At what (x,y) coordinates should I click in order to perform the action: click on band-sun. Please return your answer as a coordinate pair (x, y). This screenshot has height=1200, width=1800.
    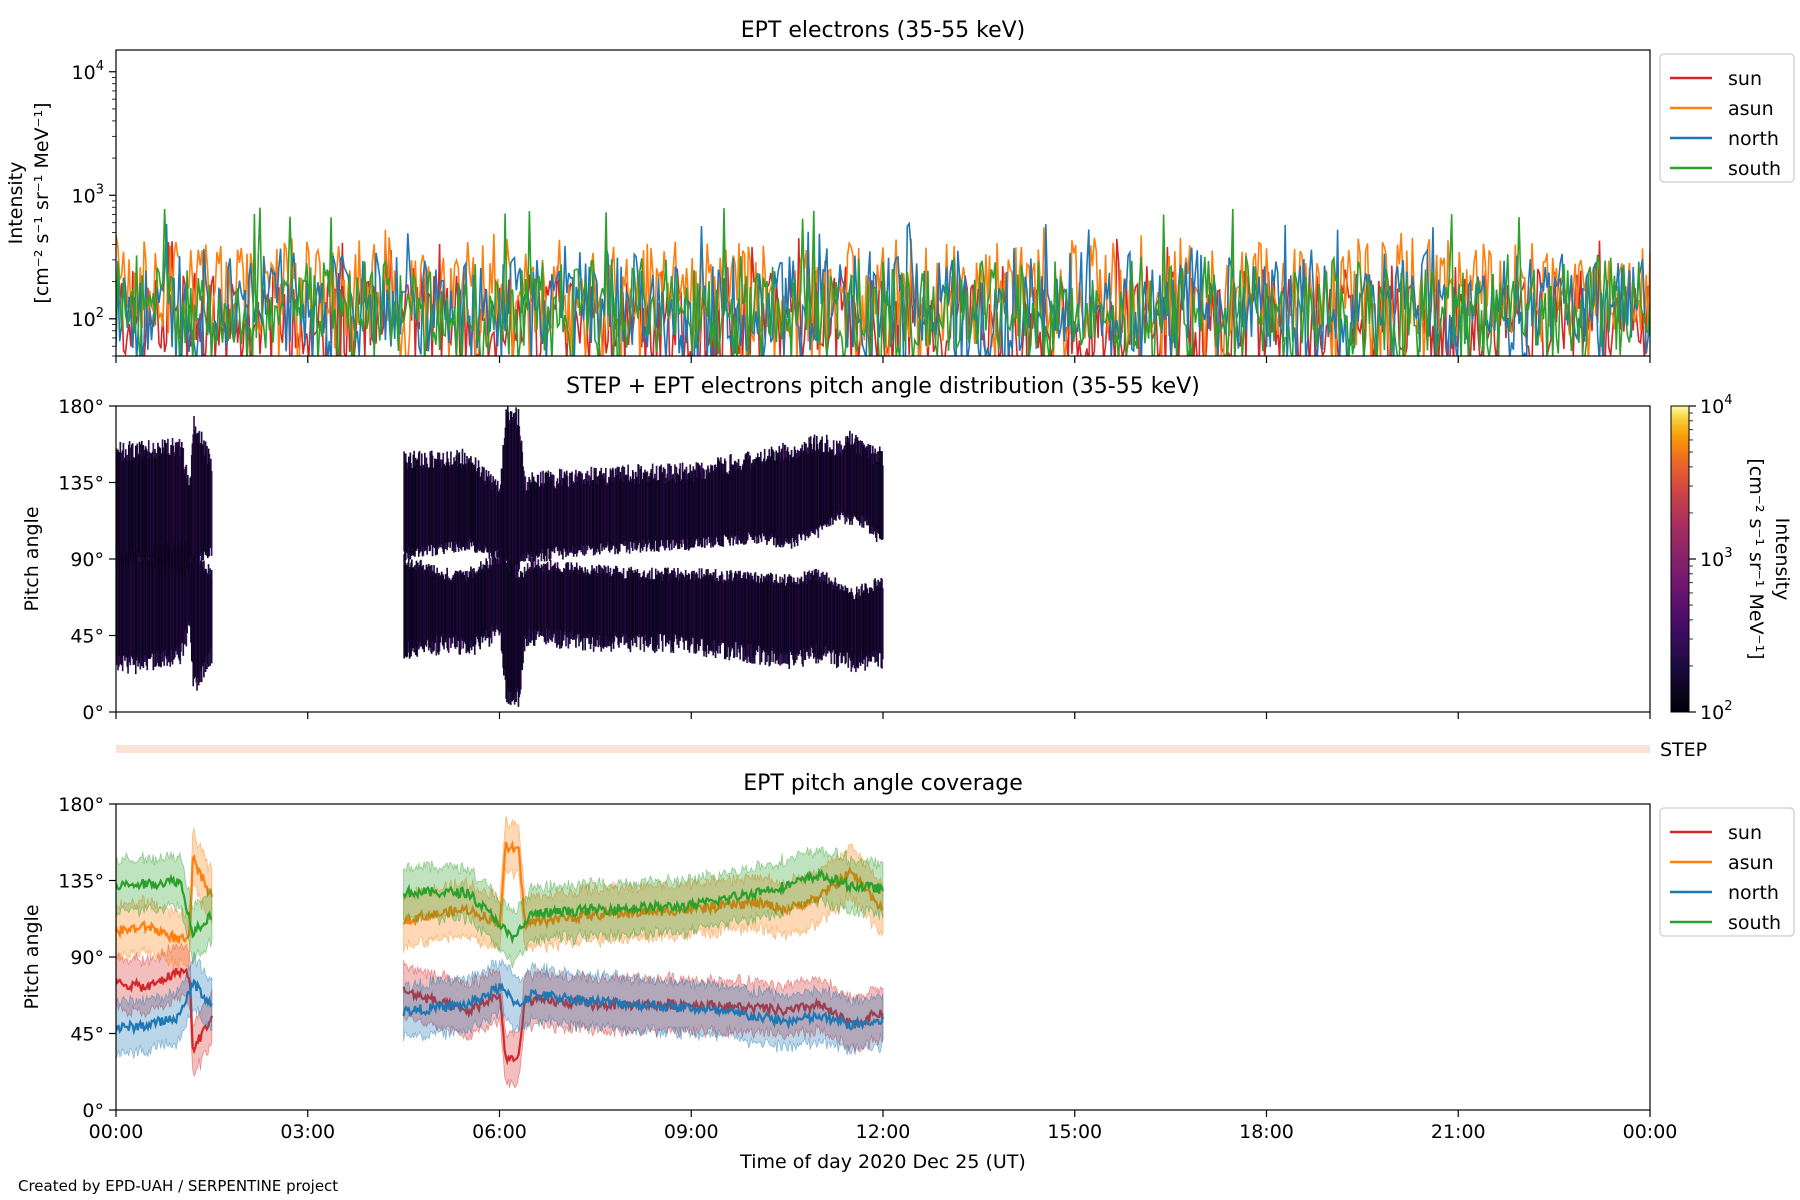
    Looking at the image, I should click on (643, 1024).